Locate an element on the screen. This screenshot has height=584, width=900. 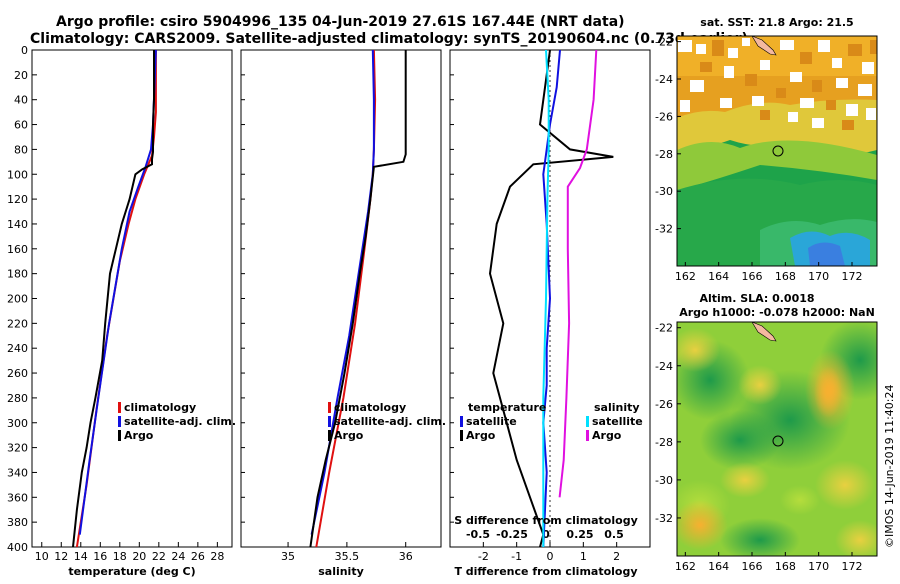
imos-stamp: ©IMOS 14-Jun-2019 11:40:24 is located at coordinates (889, 466).